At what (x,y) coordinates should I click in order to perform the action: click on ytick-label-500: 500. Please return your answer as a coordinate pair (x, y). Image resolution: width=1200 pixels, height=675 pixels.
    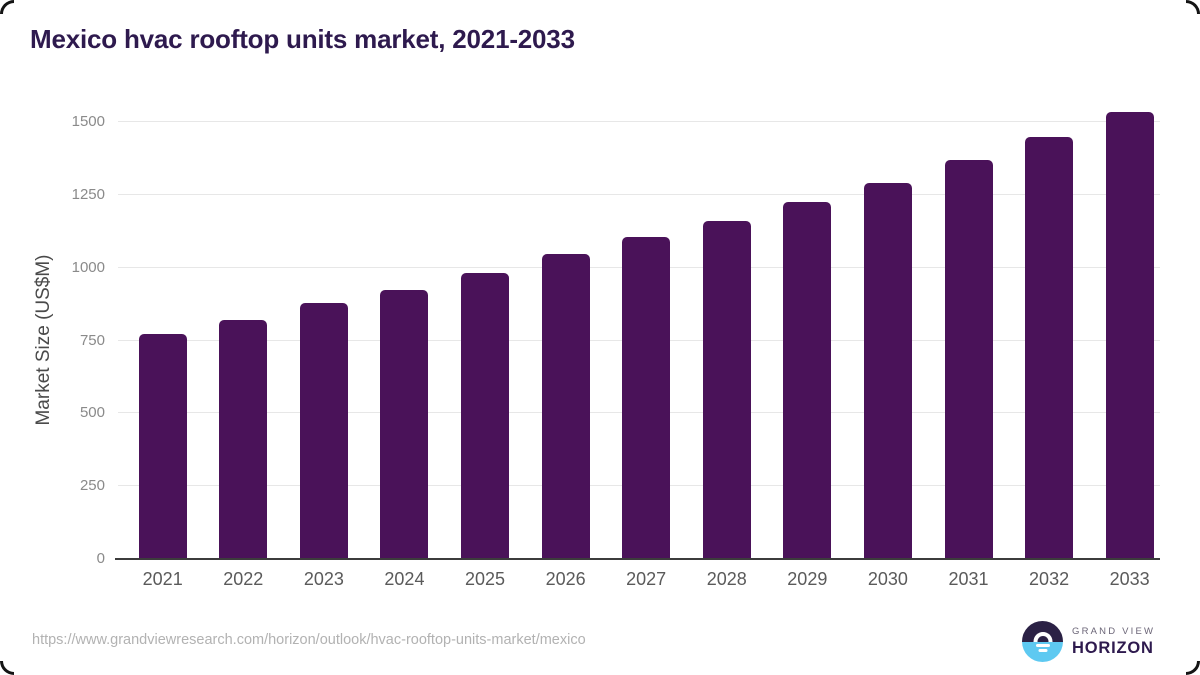
    Looking at the image, I should click on (92, 413).